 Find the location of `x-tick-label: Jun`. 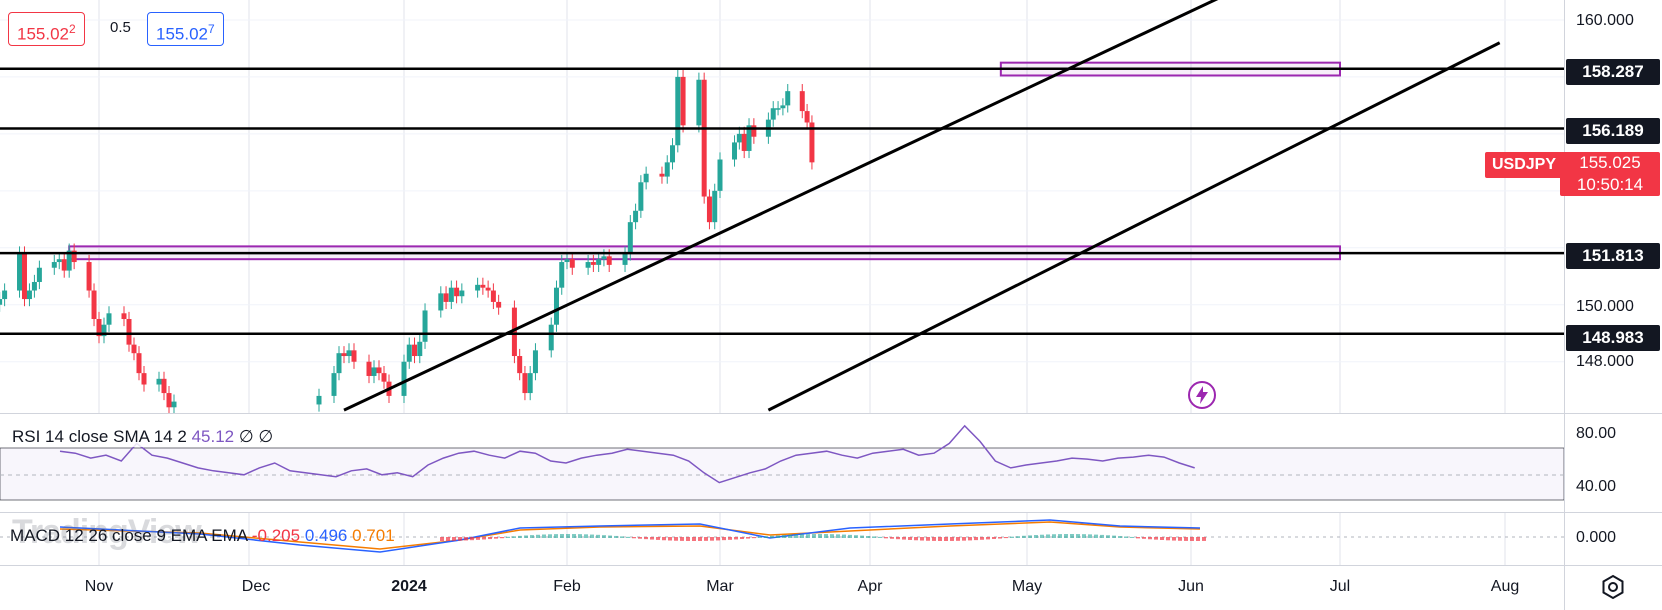

x-tick-label: Jun is located at coordinates (1191, 586).